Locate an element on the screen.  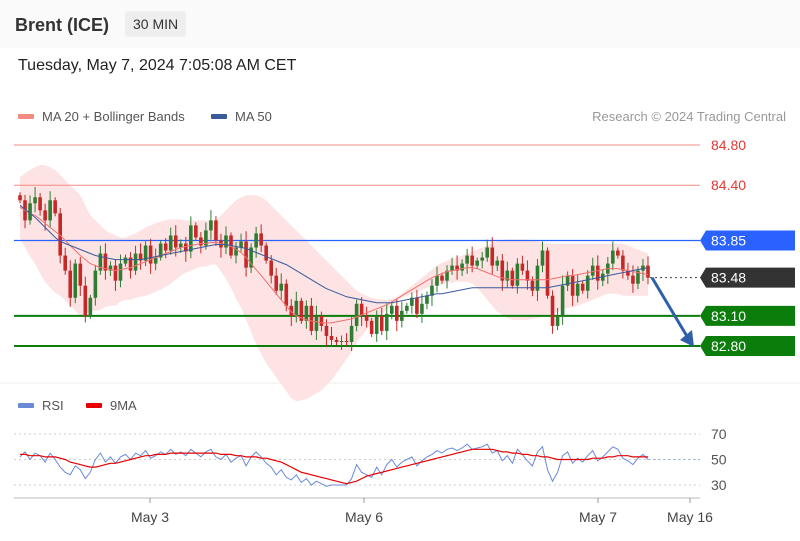
x-tick-label-May-6: May 6 is located at coordinates (364, 517).